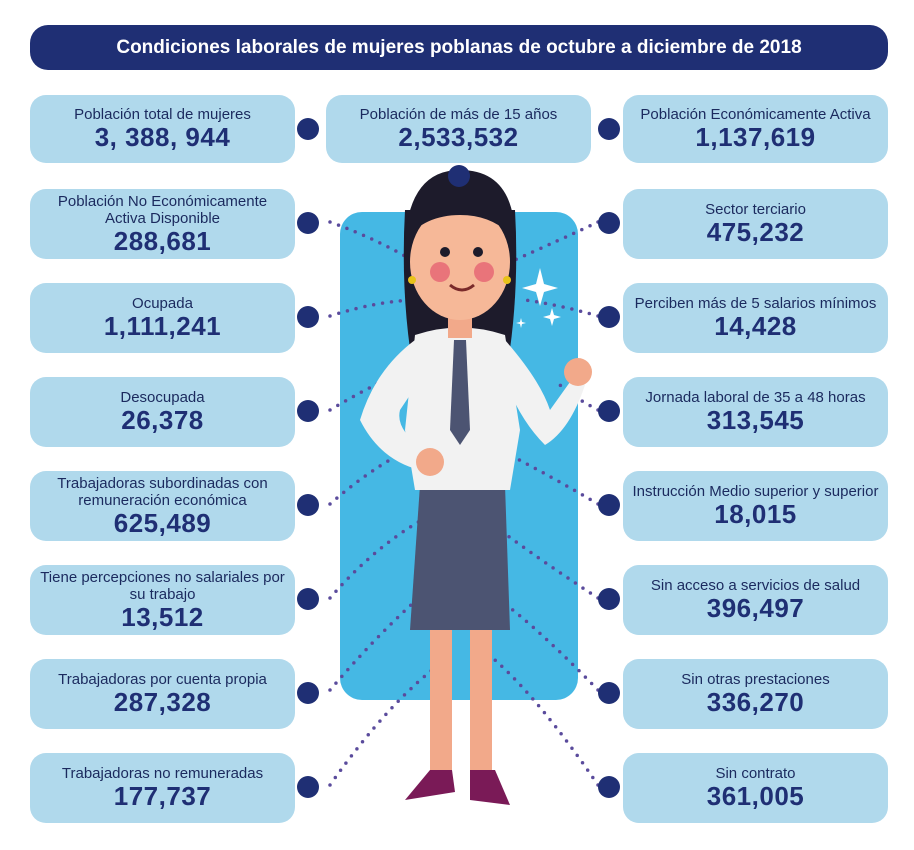 This screenshot has width=914, height=850. Describe the element at coordinates (755, 232) in the screenshot. I see `stat-value: 475,232` at that location.